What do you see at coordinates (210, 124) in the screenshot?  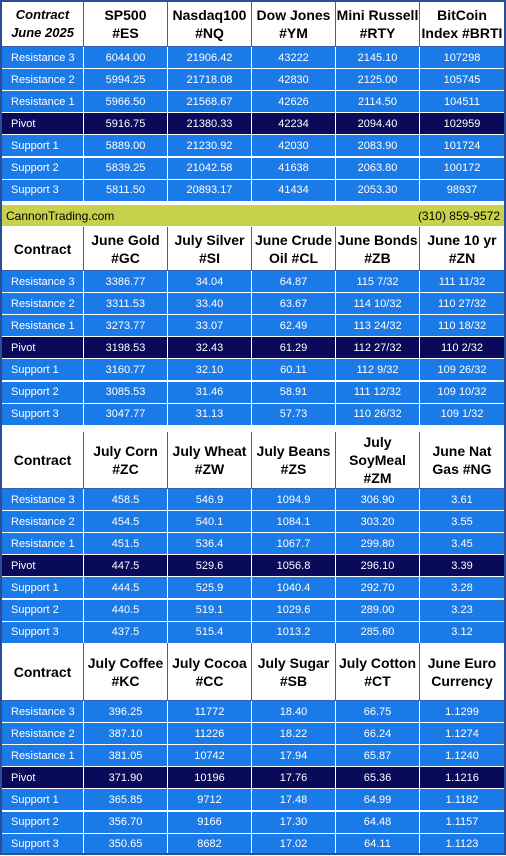 I see `level-value: 21380.33` at bounding box center [210, 124].